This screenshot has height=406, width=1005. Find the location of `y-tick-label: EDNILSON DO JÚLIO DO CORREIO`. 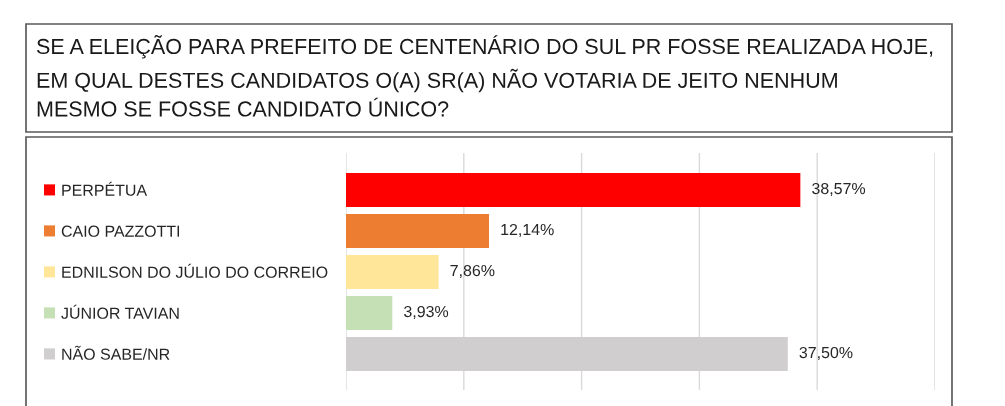

y-tick-label: EDNILSON DO JÚLIO DO CORREIO is located at coordinates (195, 270).